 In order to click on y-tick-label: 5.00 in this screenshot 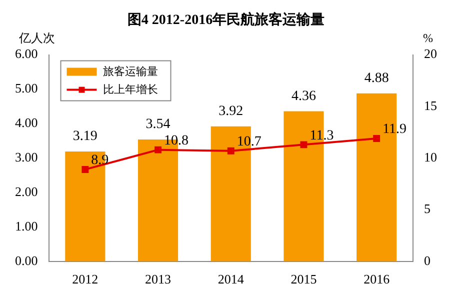, I will do `click(26, 88)`.